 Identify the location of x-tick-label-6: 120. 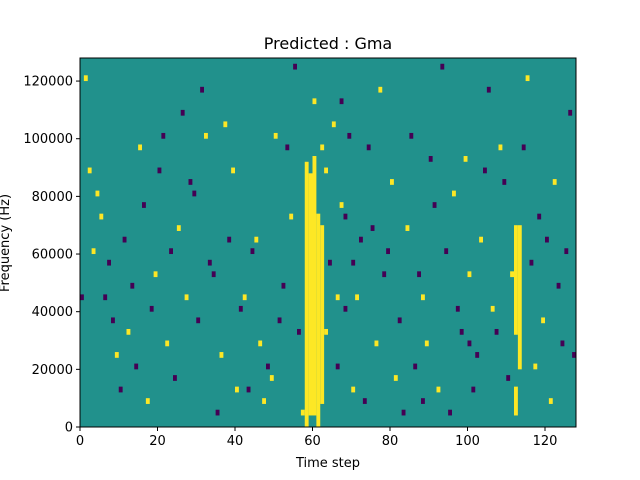
(545, 441).